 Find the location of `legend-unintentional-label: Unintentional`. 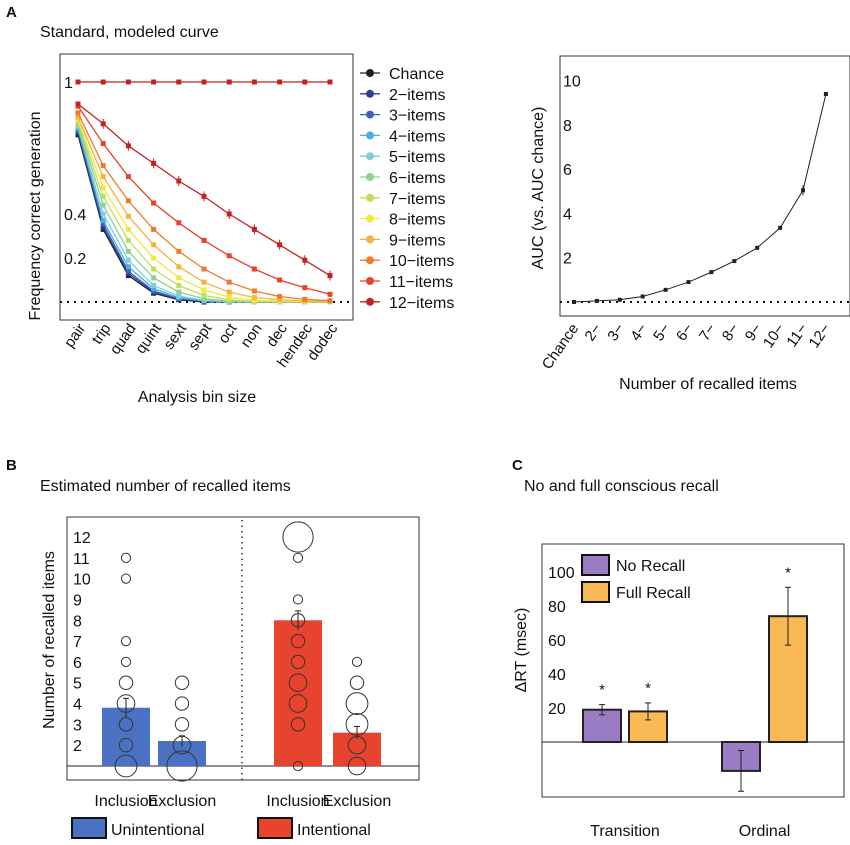

legend-unintentional-label: Unintentional is located at coordinates (157, 830).